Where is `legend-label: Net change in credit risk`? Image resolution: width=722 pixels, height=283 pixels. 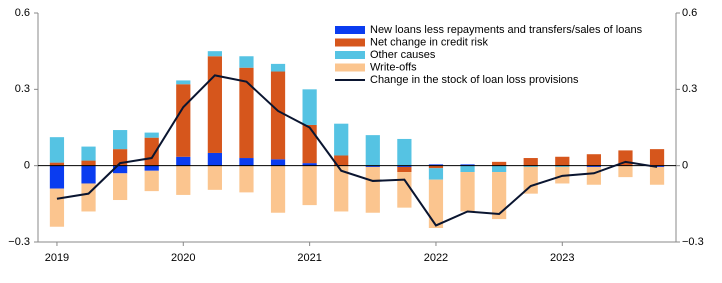
legend-label: Net change in credit risk is located at coordinates (429, 42).